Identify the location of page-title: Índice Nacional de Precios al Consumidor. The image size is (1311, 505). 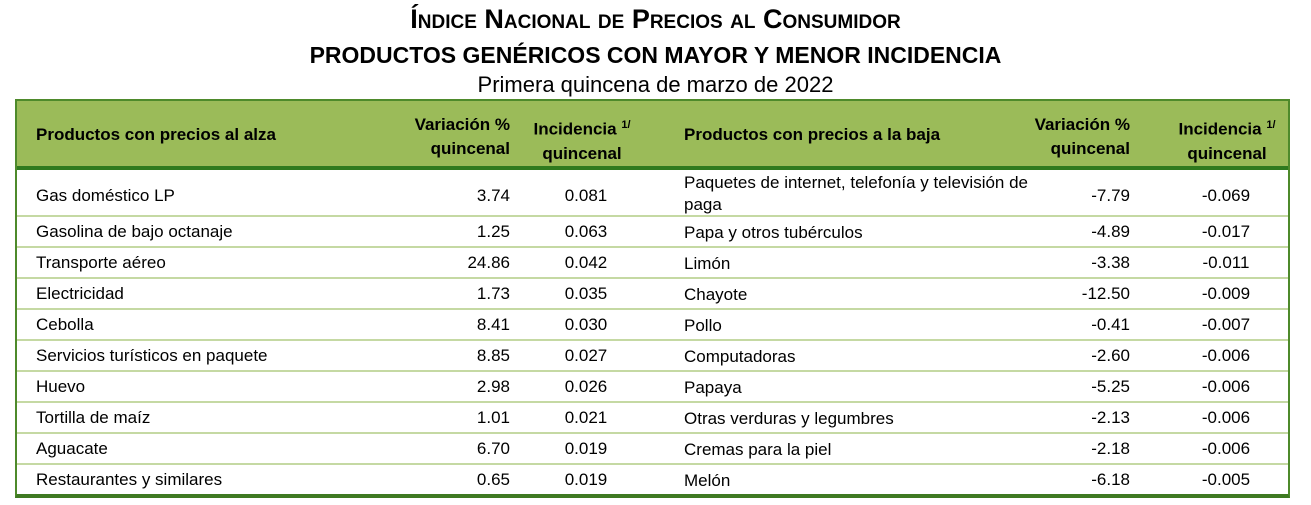
(655, 19).